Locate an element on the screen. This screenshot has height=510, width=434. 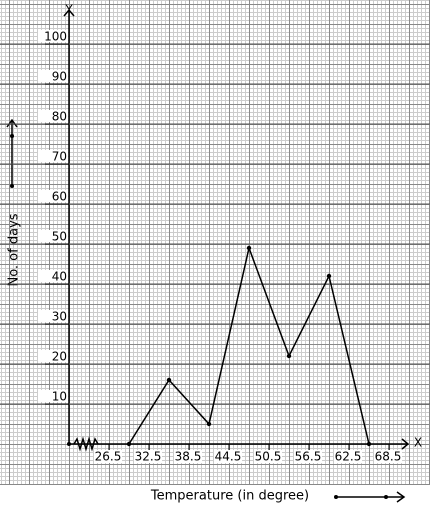
x-axis-label: Temperature (in degree) is located at coordinates (229, 496).